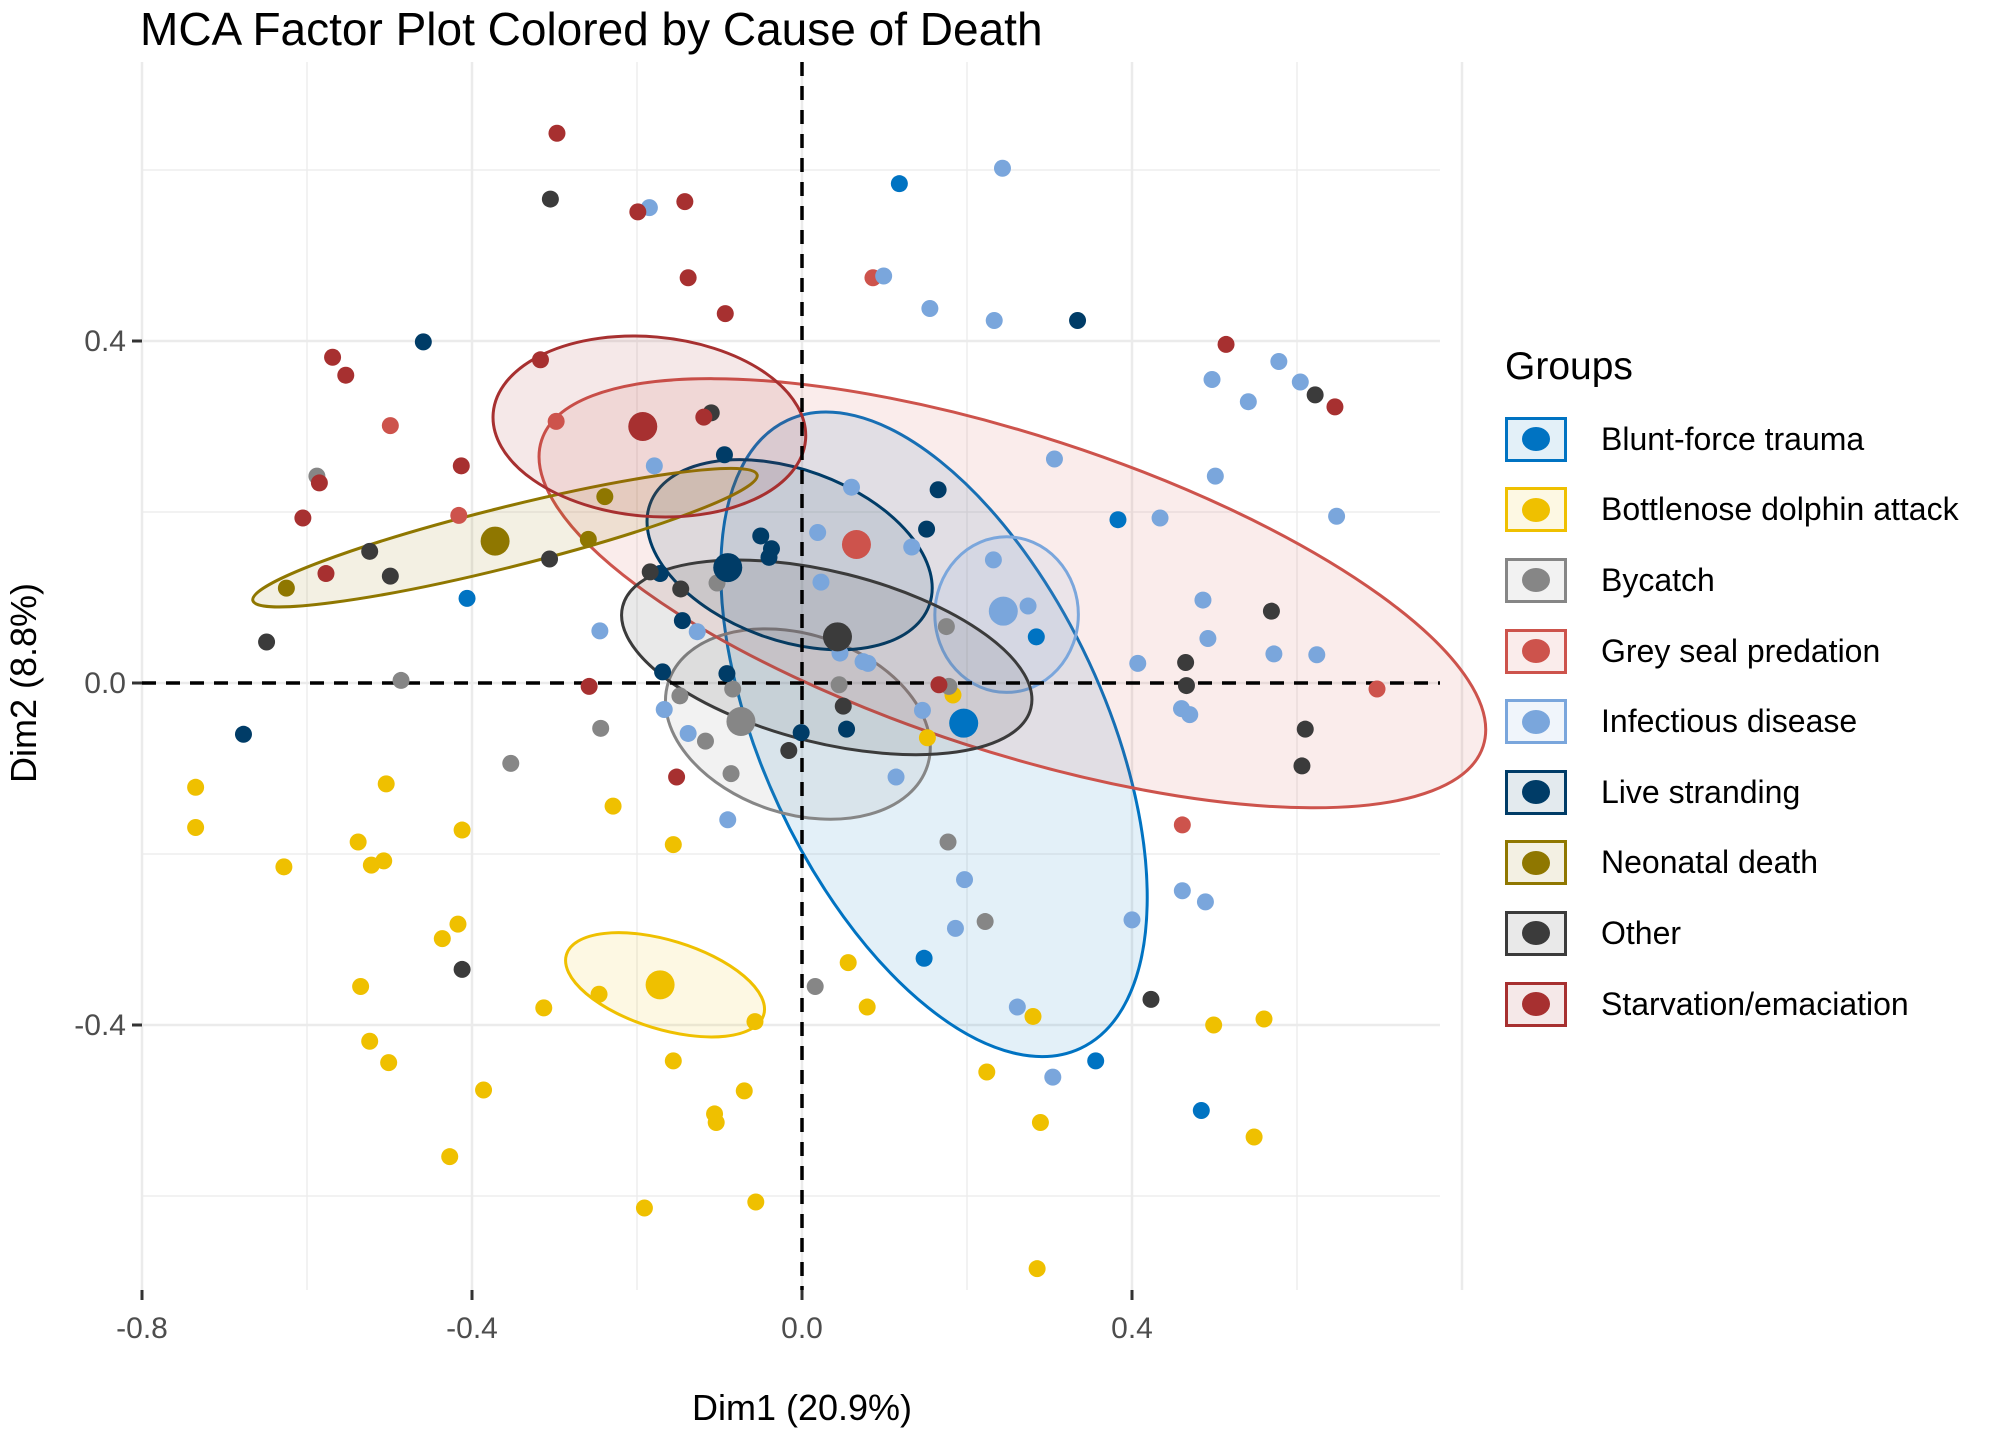  I want to click on legend-label: Other, so click(1641, 932).